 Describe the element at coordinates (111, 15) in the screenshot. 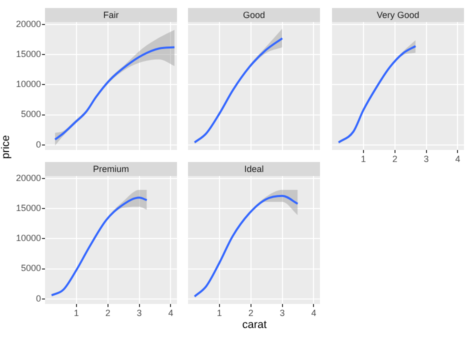

I see `chart-title: Fair` at that location.